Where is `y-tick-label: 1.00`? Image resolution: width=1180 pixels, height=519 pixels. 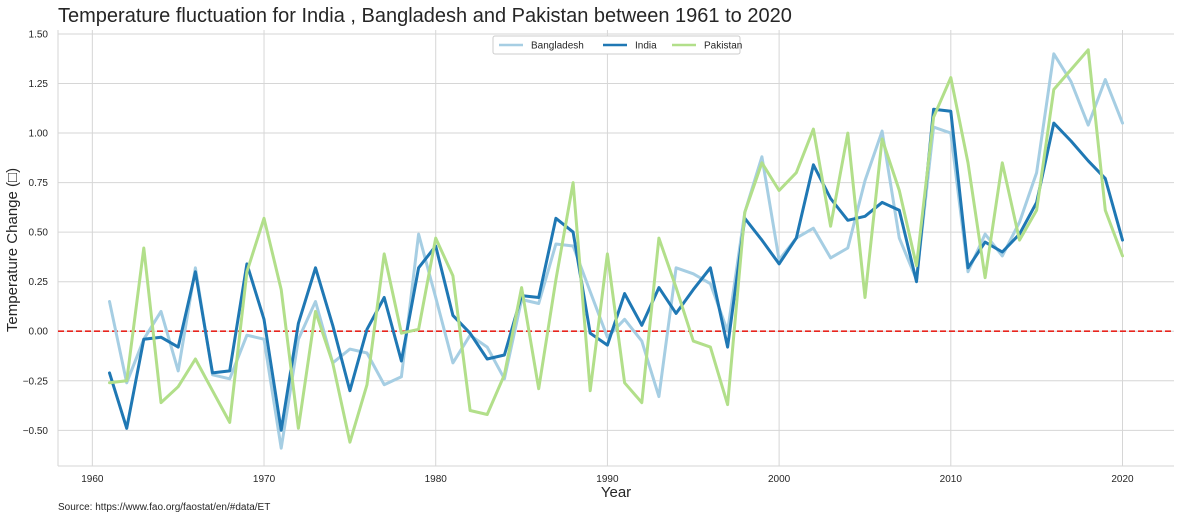 y-tick-label: 1.00 is located at coordinates (39, 134).